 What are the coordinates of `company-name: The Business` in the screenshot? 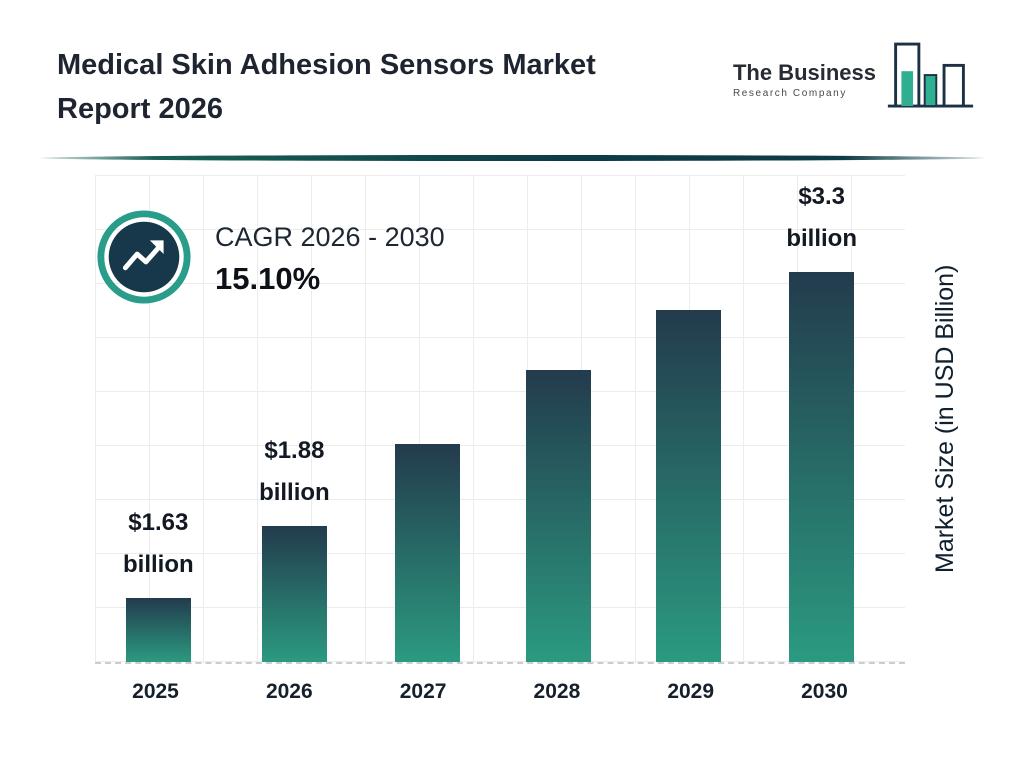 It's located at (804, 72).